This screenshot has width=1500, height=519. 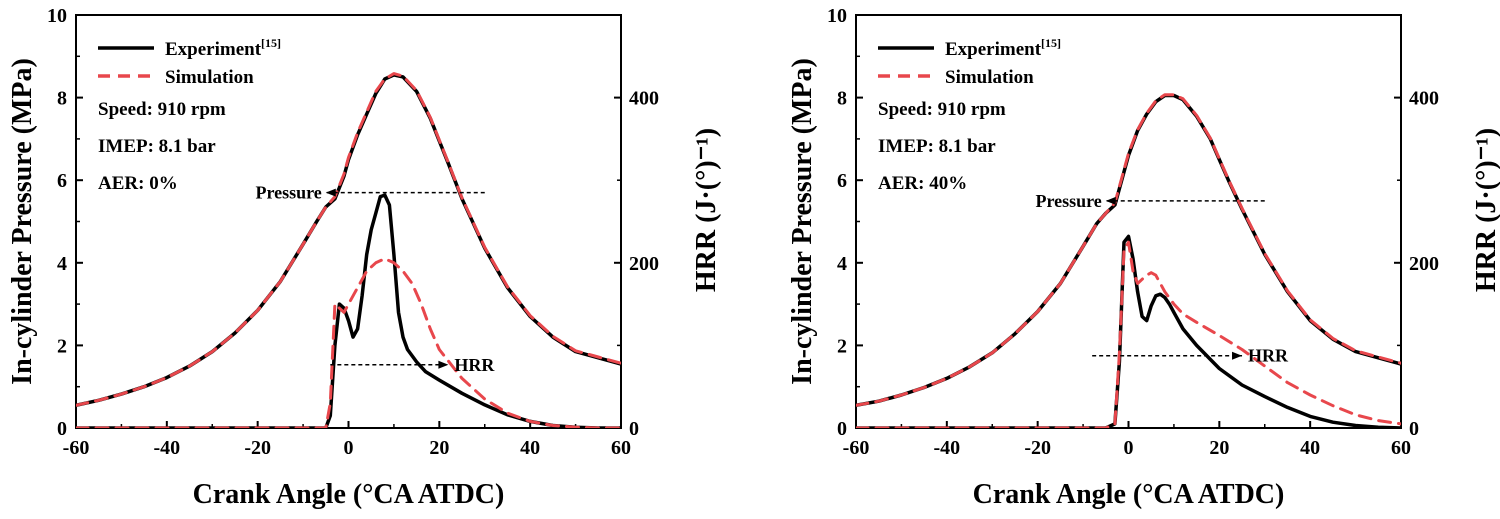 I want to click on condition-label: AER: 40%, so click(x=922, y=183).